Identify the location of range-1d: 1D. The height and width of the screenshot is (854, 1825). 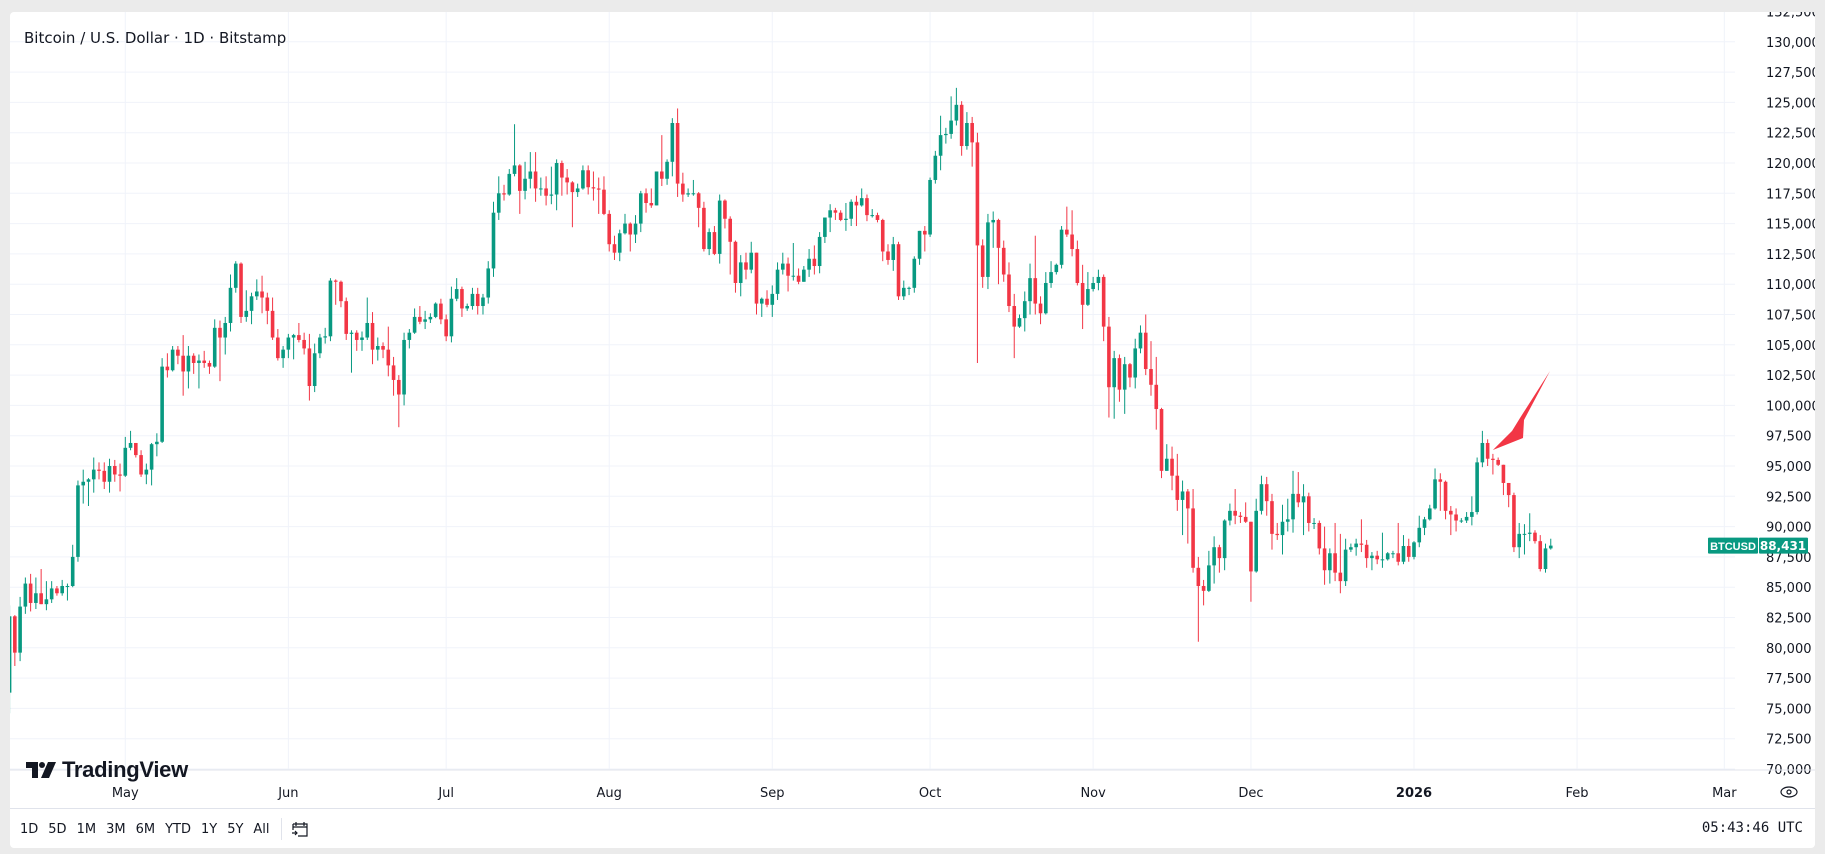
(29, 829).